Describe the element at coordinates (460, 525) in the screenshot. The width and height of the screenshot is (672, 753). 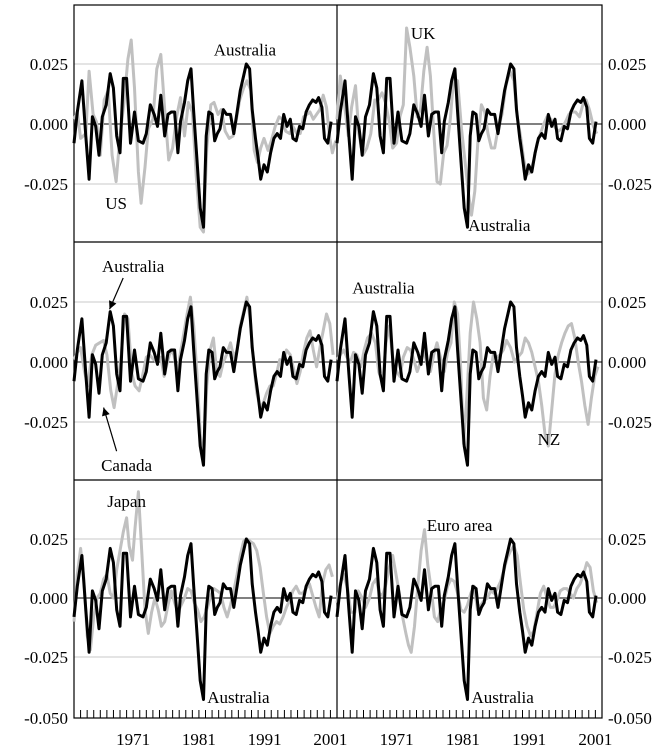
I see `annotation-euro-area: Euro area` at that location.